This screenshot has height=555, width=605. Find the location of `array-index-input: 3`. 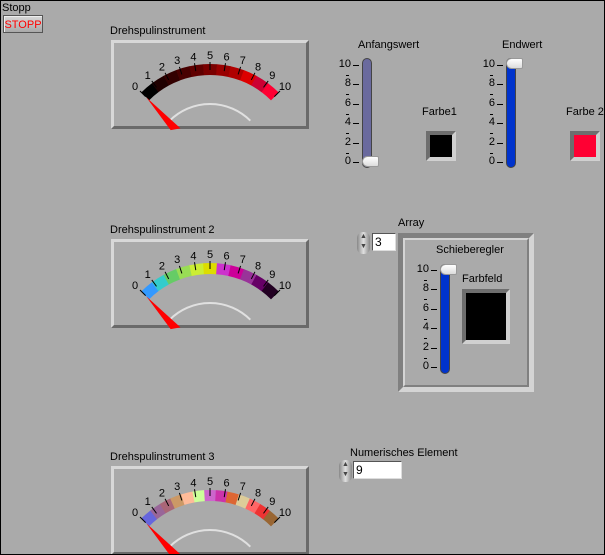

array-index-input: 3 is located at coordinates (384, 242).